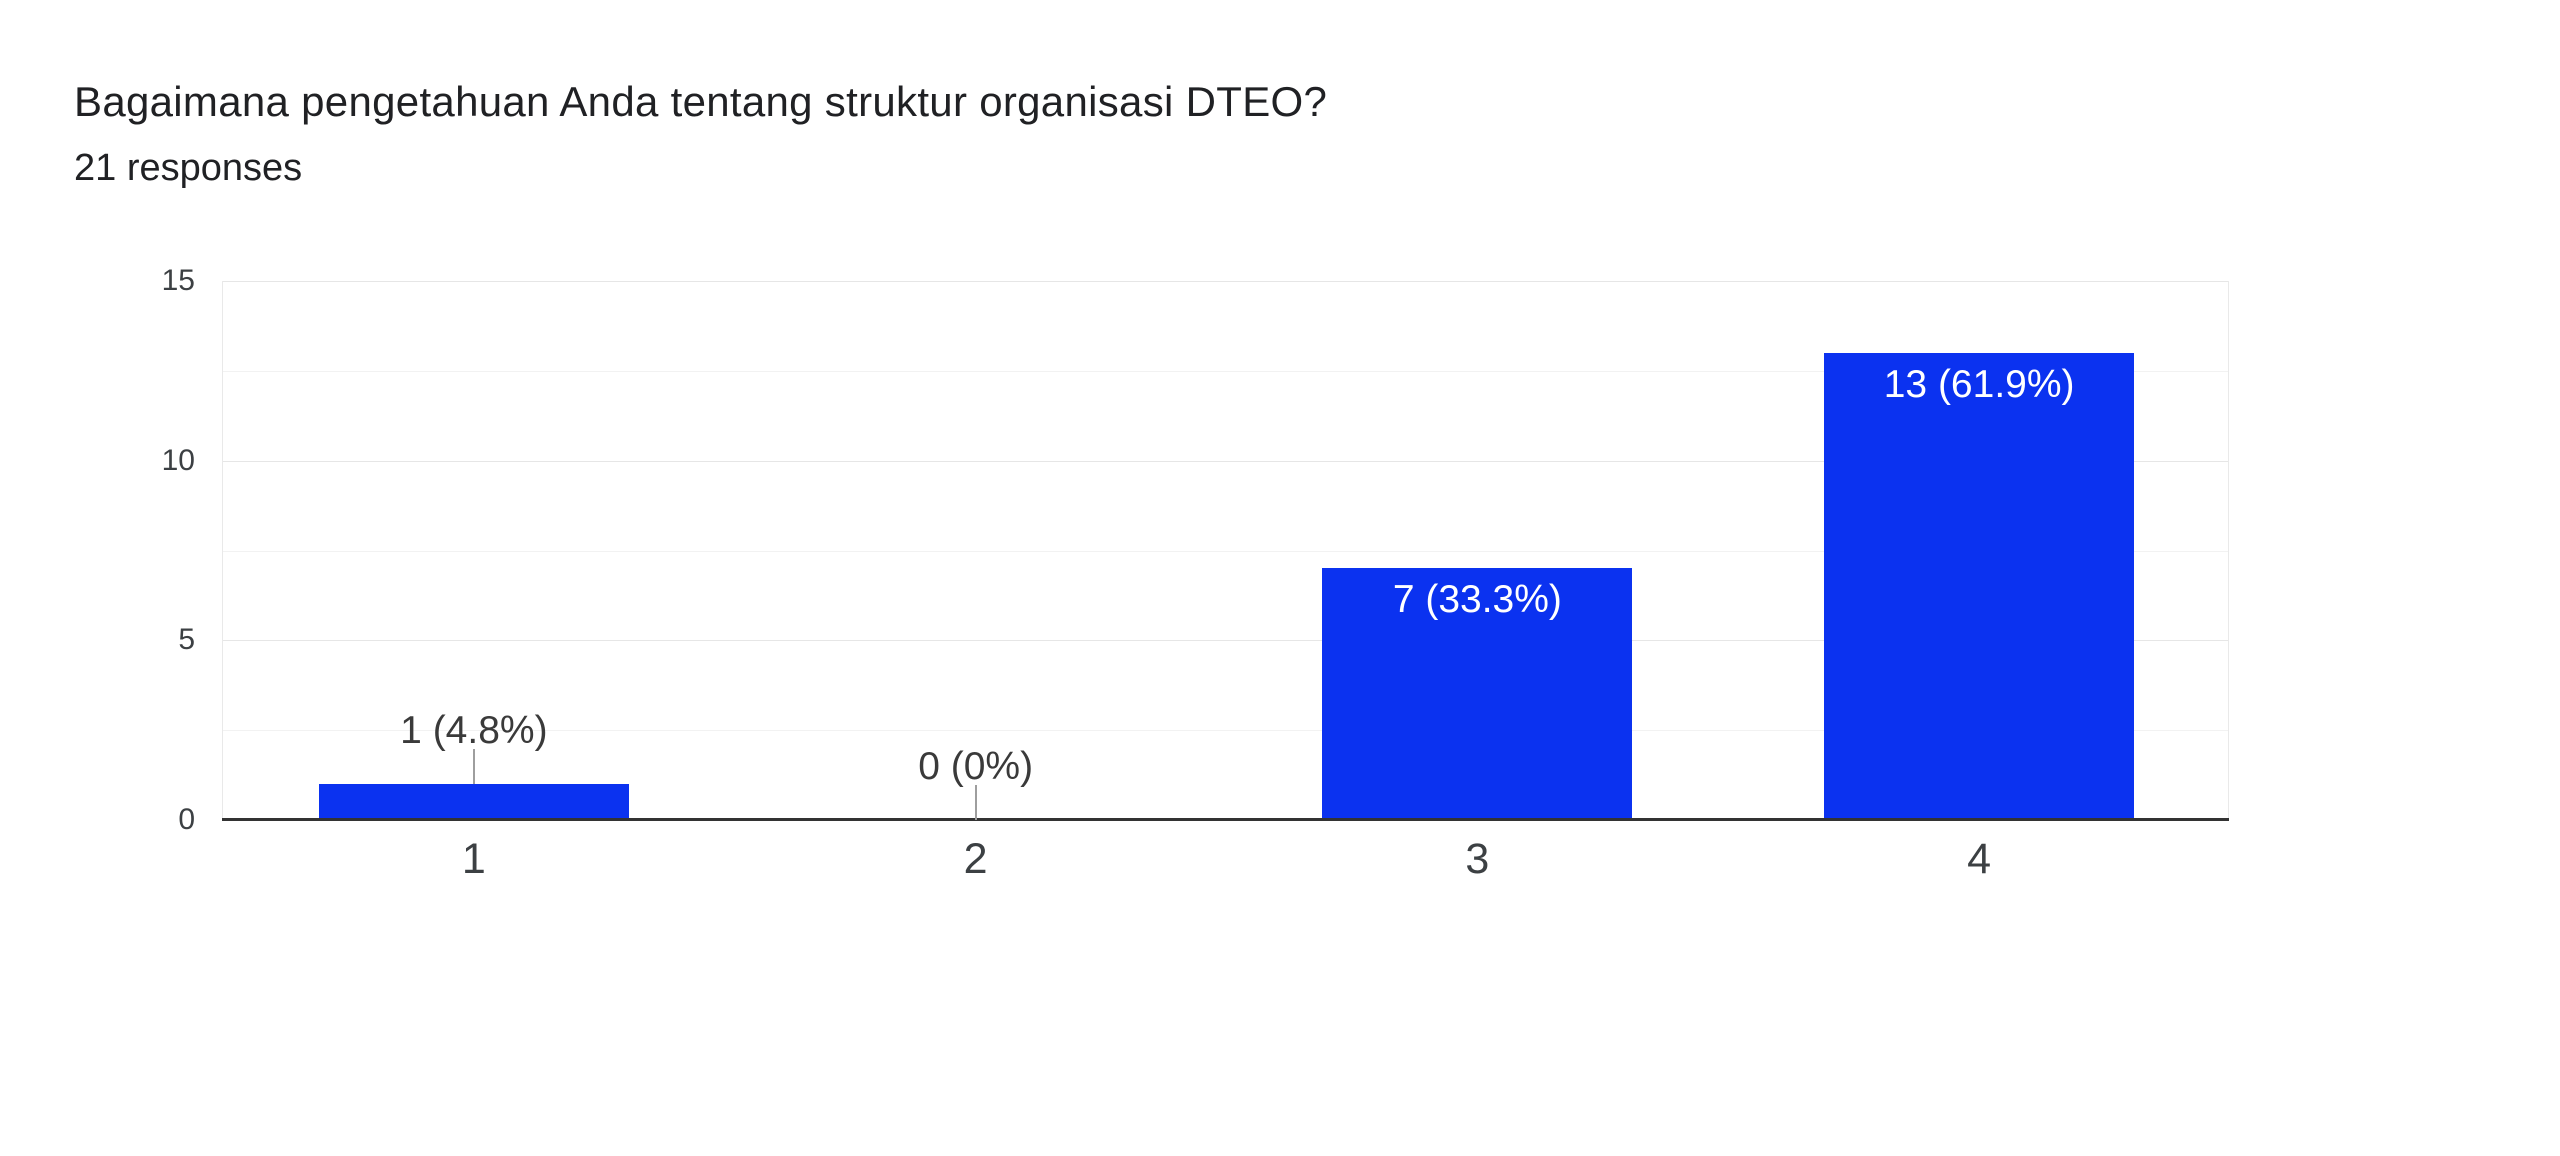 The image size is (2560, 1156). Describe the element at coordinates (473, 859) in the screenshot. I see `x-axis-label: 1` at that location.